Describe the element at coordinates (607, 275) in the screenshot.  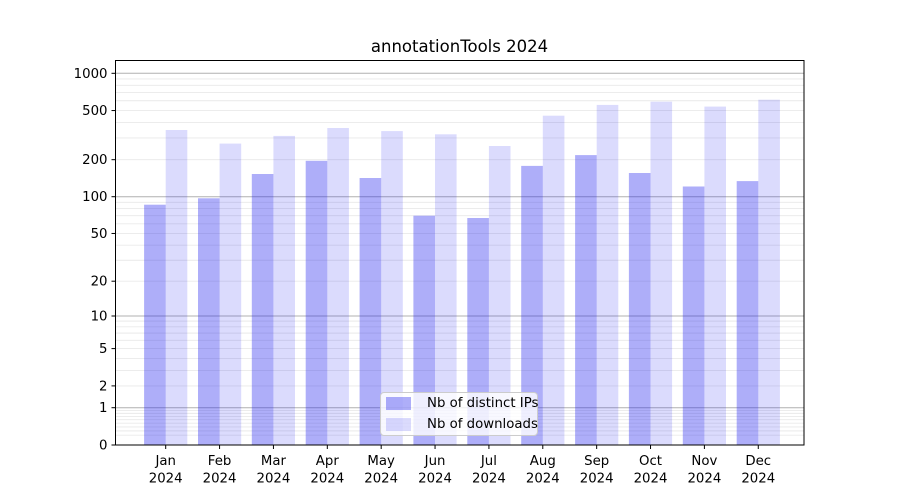
I see `bar-downloads-sep` at that location.